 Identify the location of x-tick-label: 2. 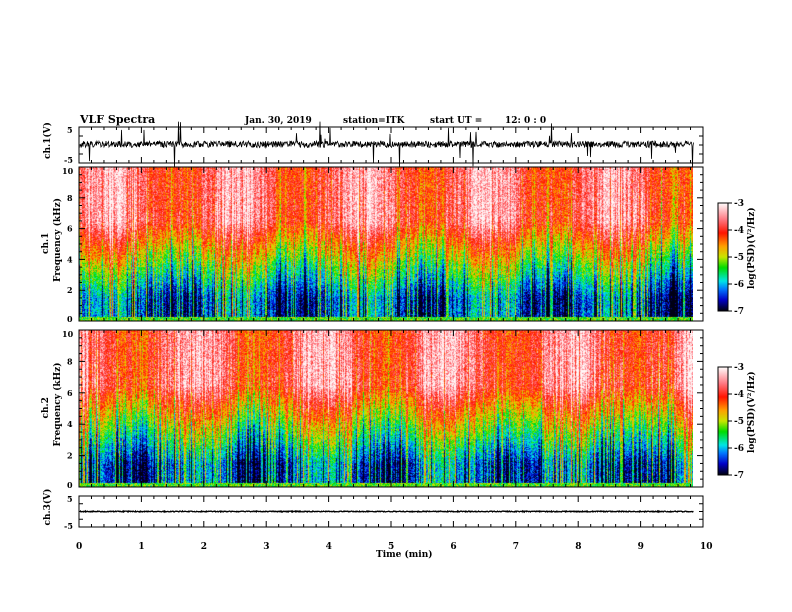
(204, 547).